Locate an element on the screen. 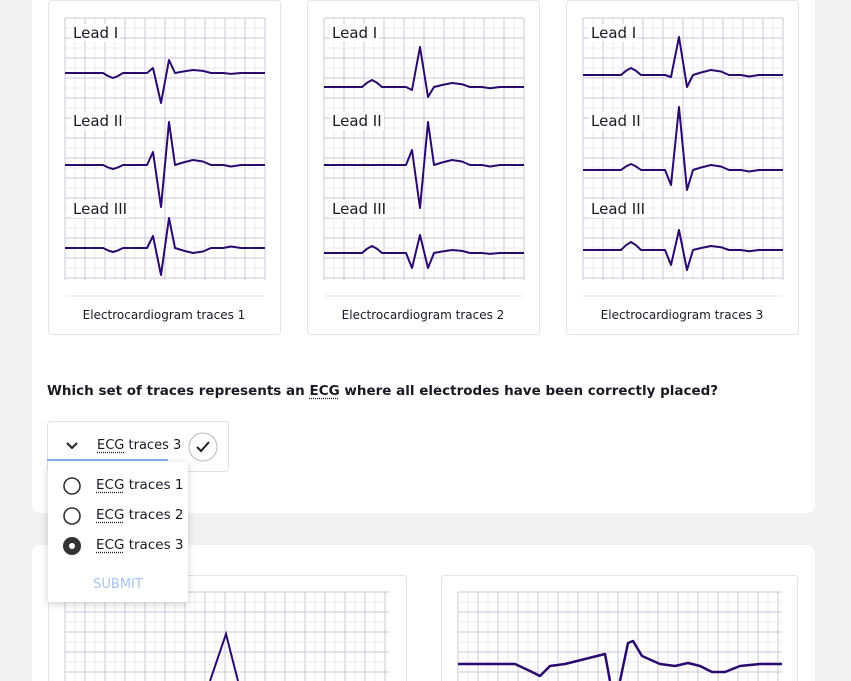 The height and width of the screenshot is (681, 851). question-text: Which set of traces represents an is located at coordinates (176, 391).